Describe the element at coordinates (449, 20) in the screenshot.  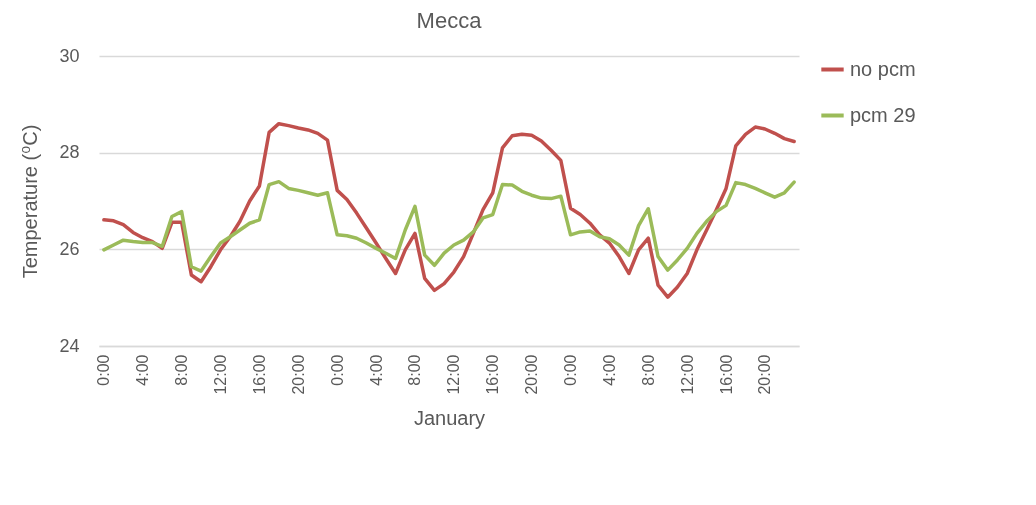
I see `chart-title: Mecca` at that location.